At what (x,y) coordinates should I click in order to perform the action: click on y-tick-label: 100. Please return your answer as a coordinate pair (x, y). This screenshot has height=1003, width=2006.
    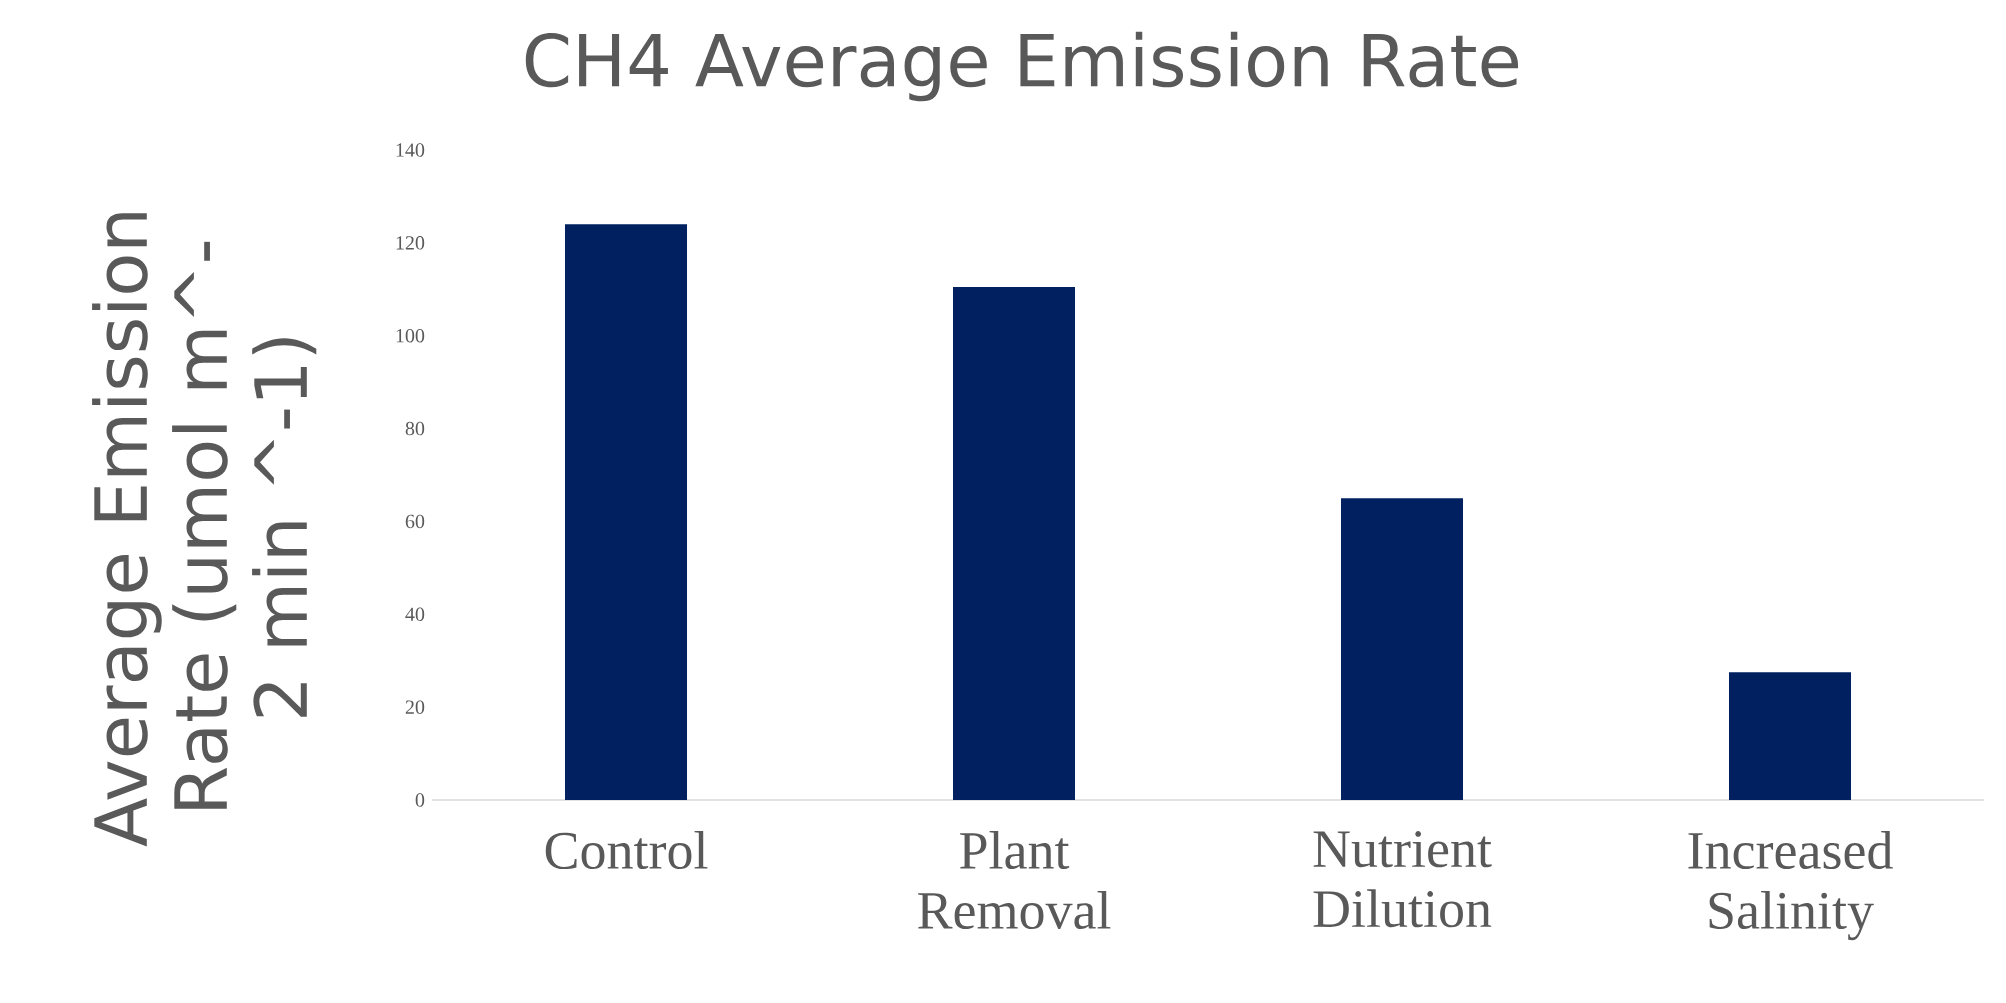
    Looking at the image, I should click on (410, 335).